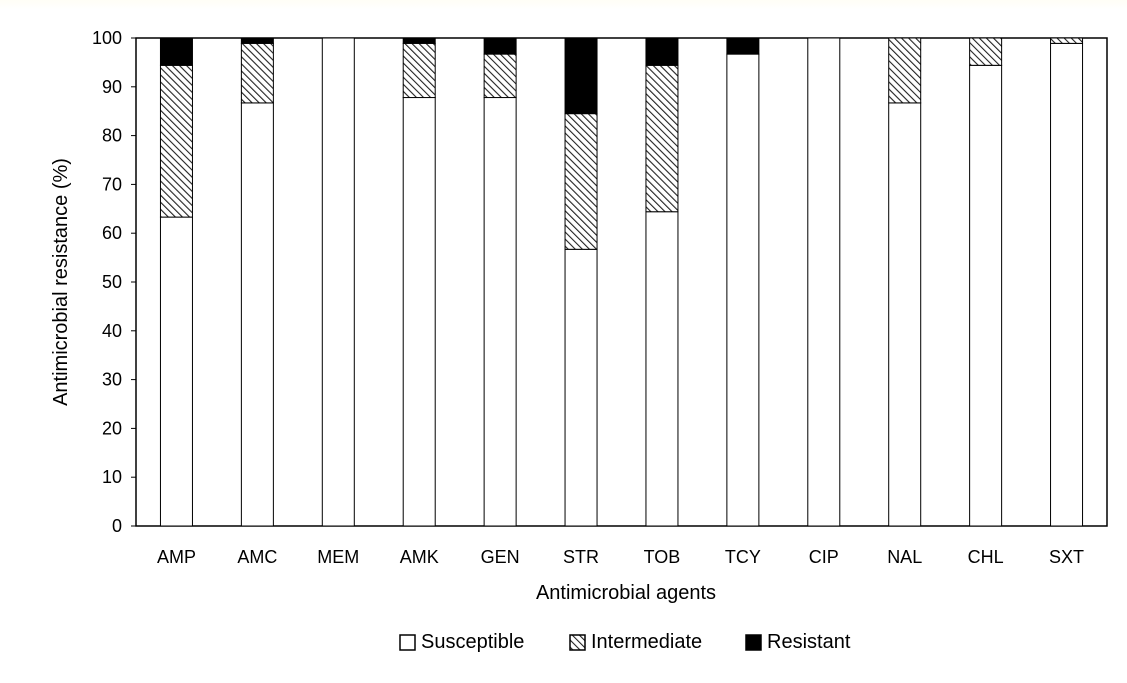  Describe the element at coordinates (646, 642) in the screenshot. I see `legend-label-intermediate: Intermediate` at that location.